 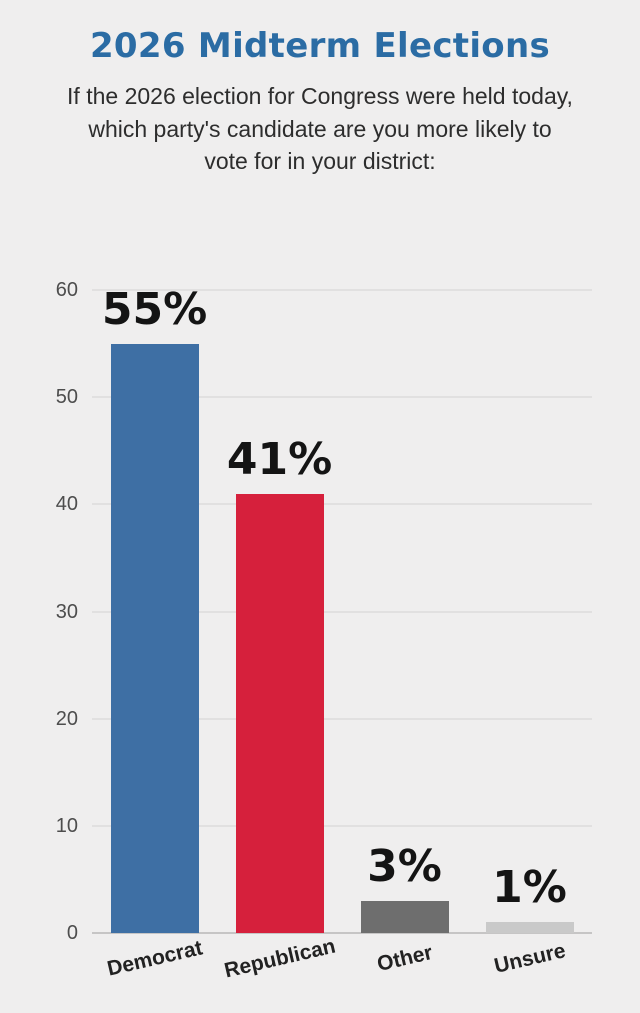 What do you see at coordinates (279, 713) in the screenshot?
I see `bar-republican` at bounding box center [279, 713].